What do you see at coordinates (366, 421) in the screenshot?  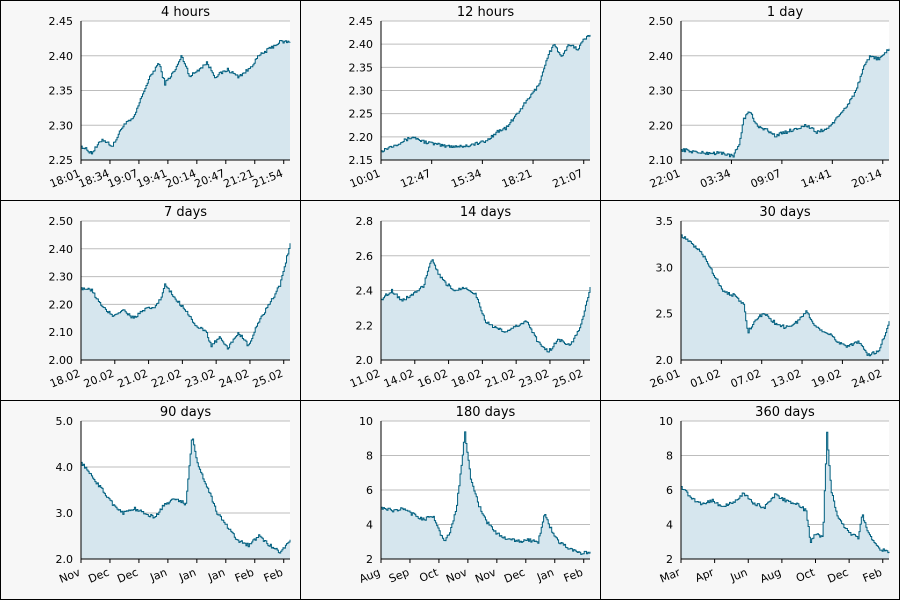 I see `y-tick-label: 10` at bounding box center [366, 421].